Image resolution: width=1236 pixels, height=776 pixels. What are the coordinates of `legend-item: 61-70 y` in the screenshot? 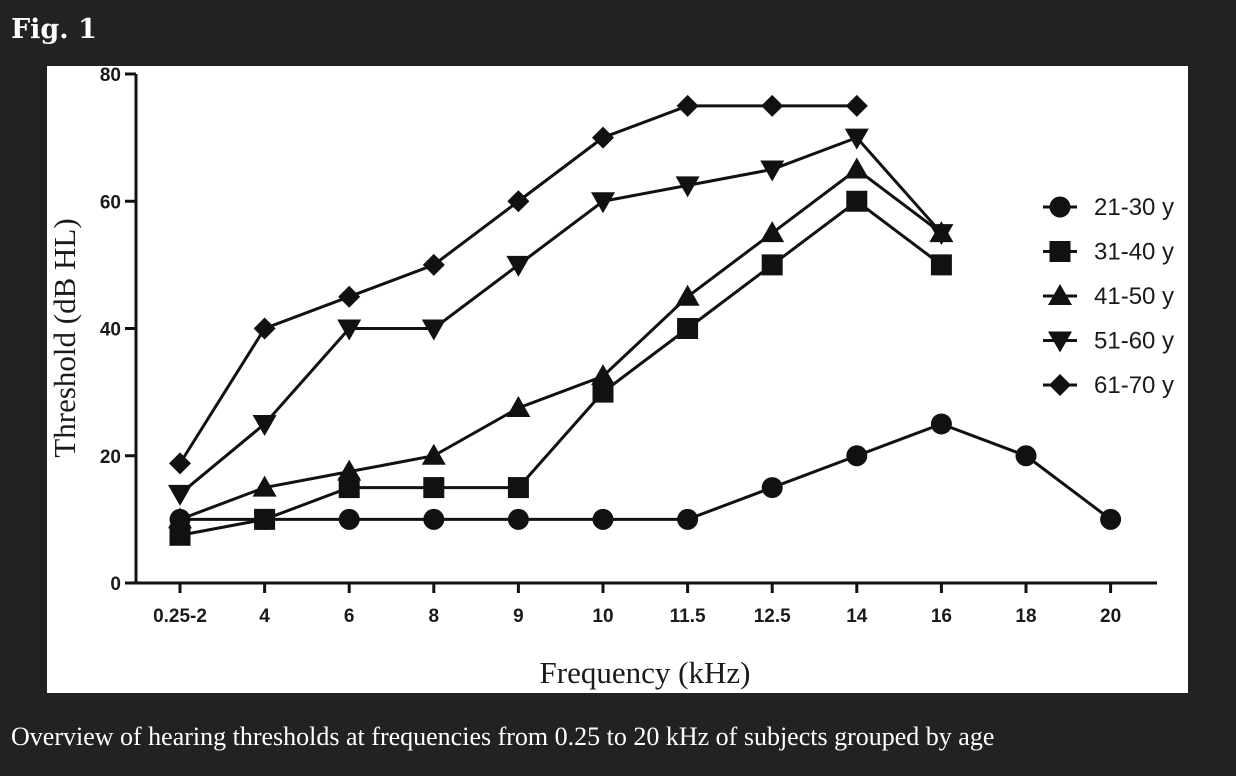 It's located at (1108, 385).